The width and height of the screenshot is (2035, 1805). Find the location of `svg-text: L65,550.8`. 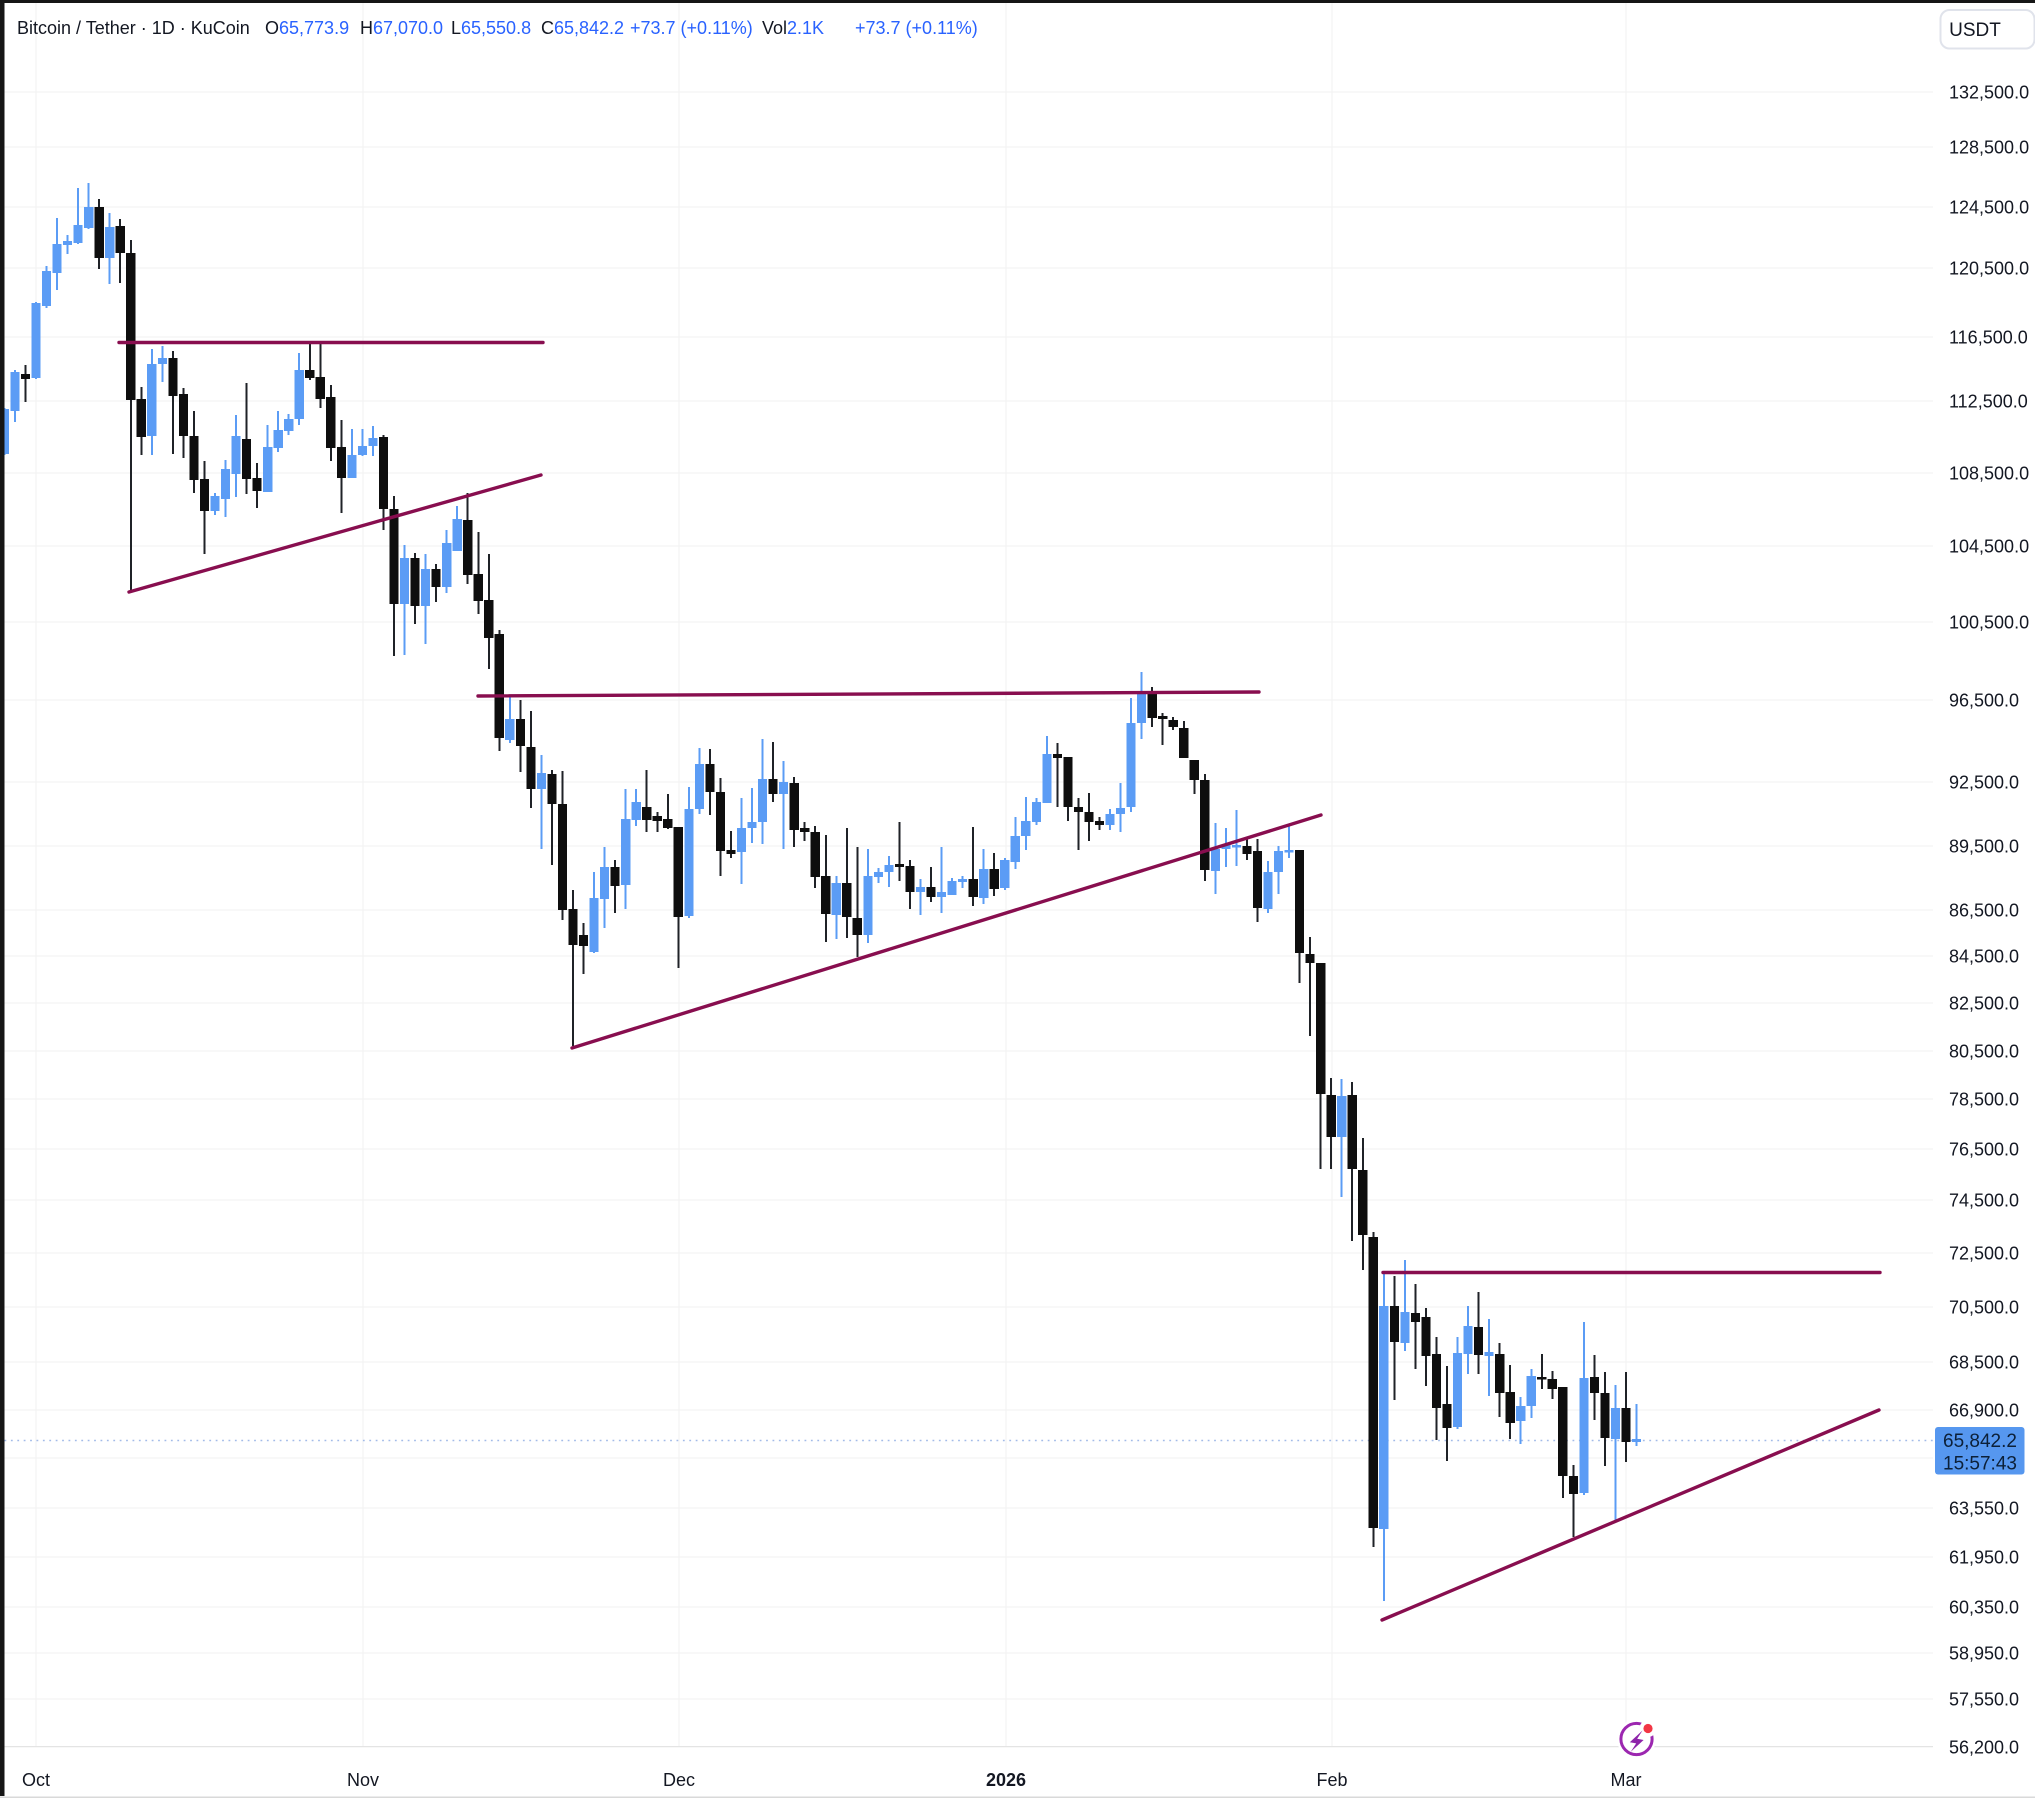

svg-text: L65,550.8 is located at coordinates (491, 28).